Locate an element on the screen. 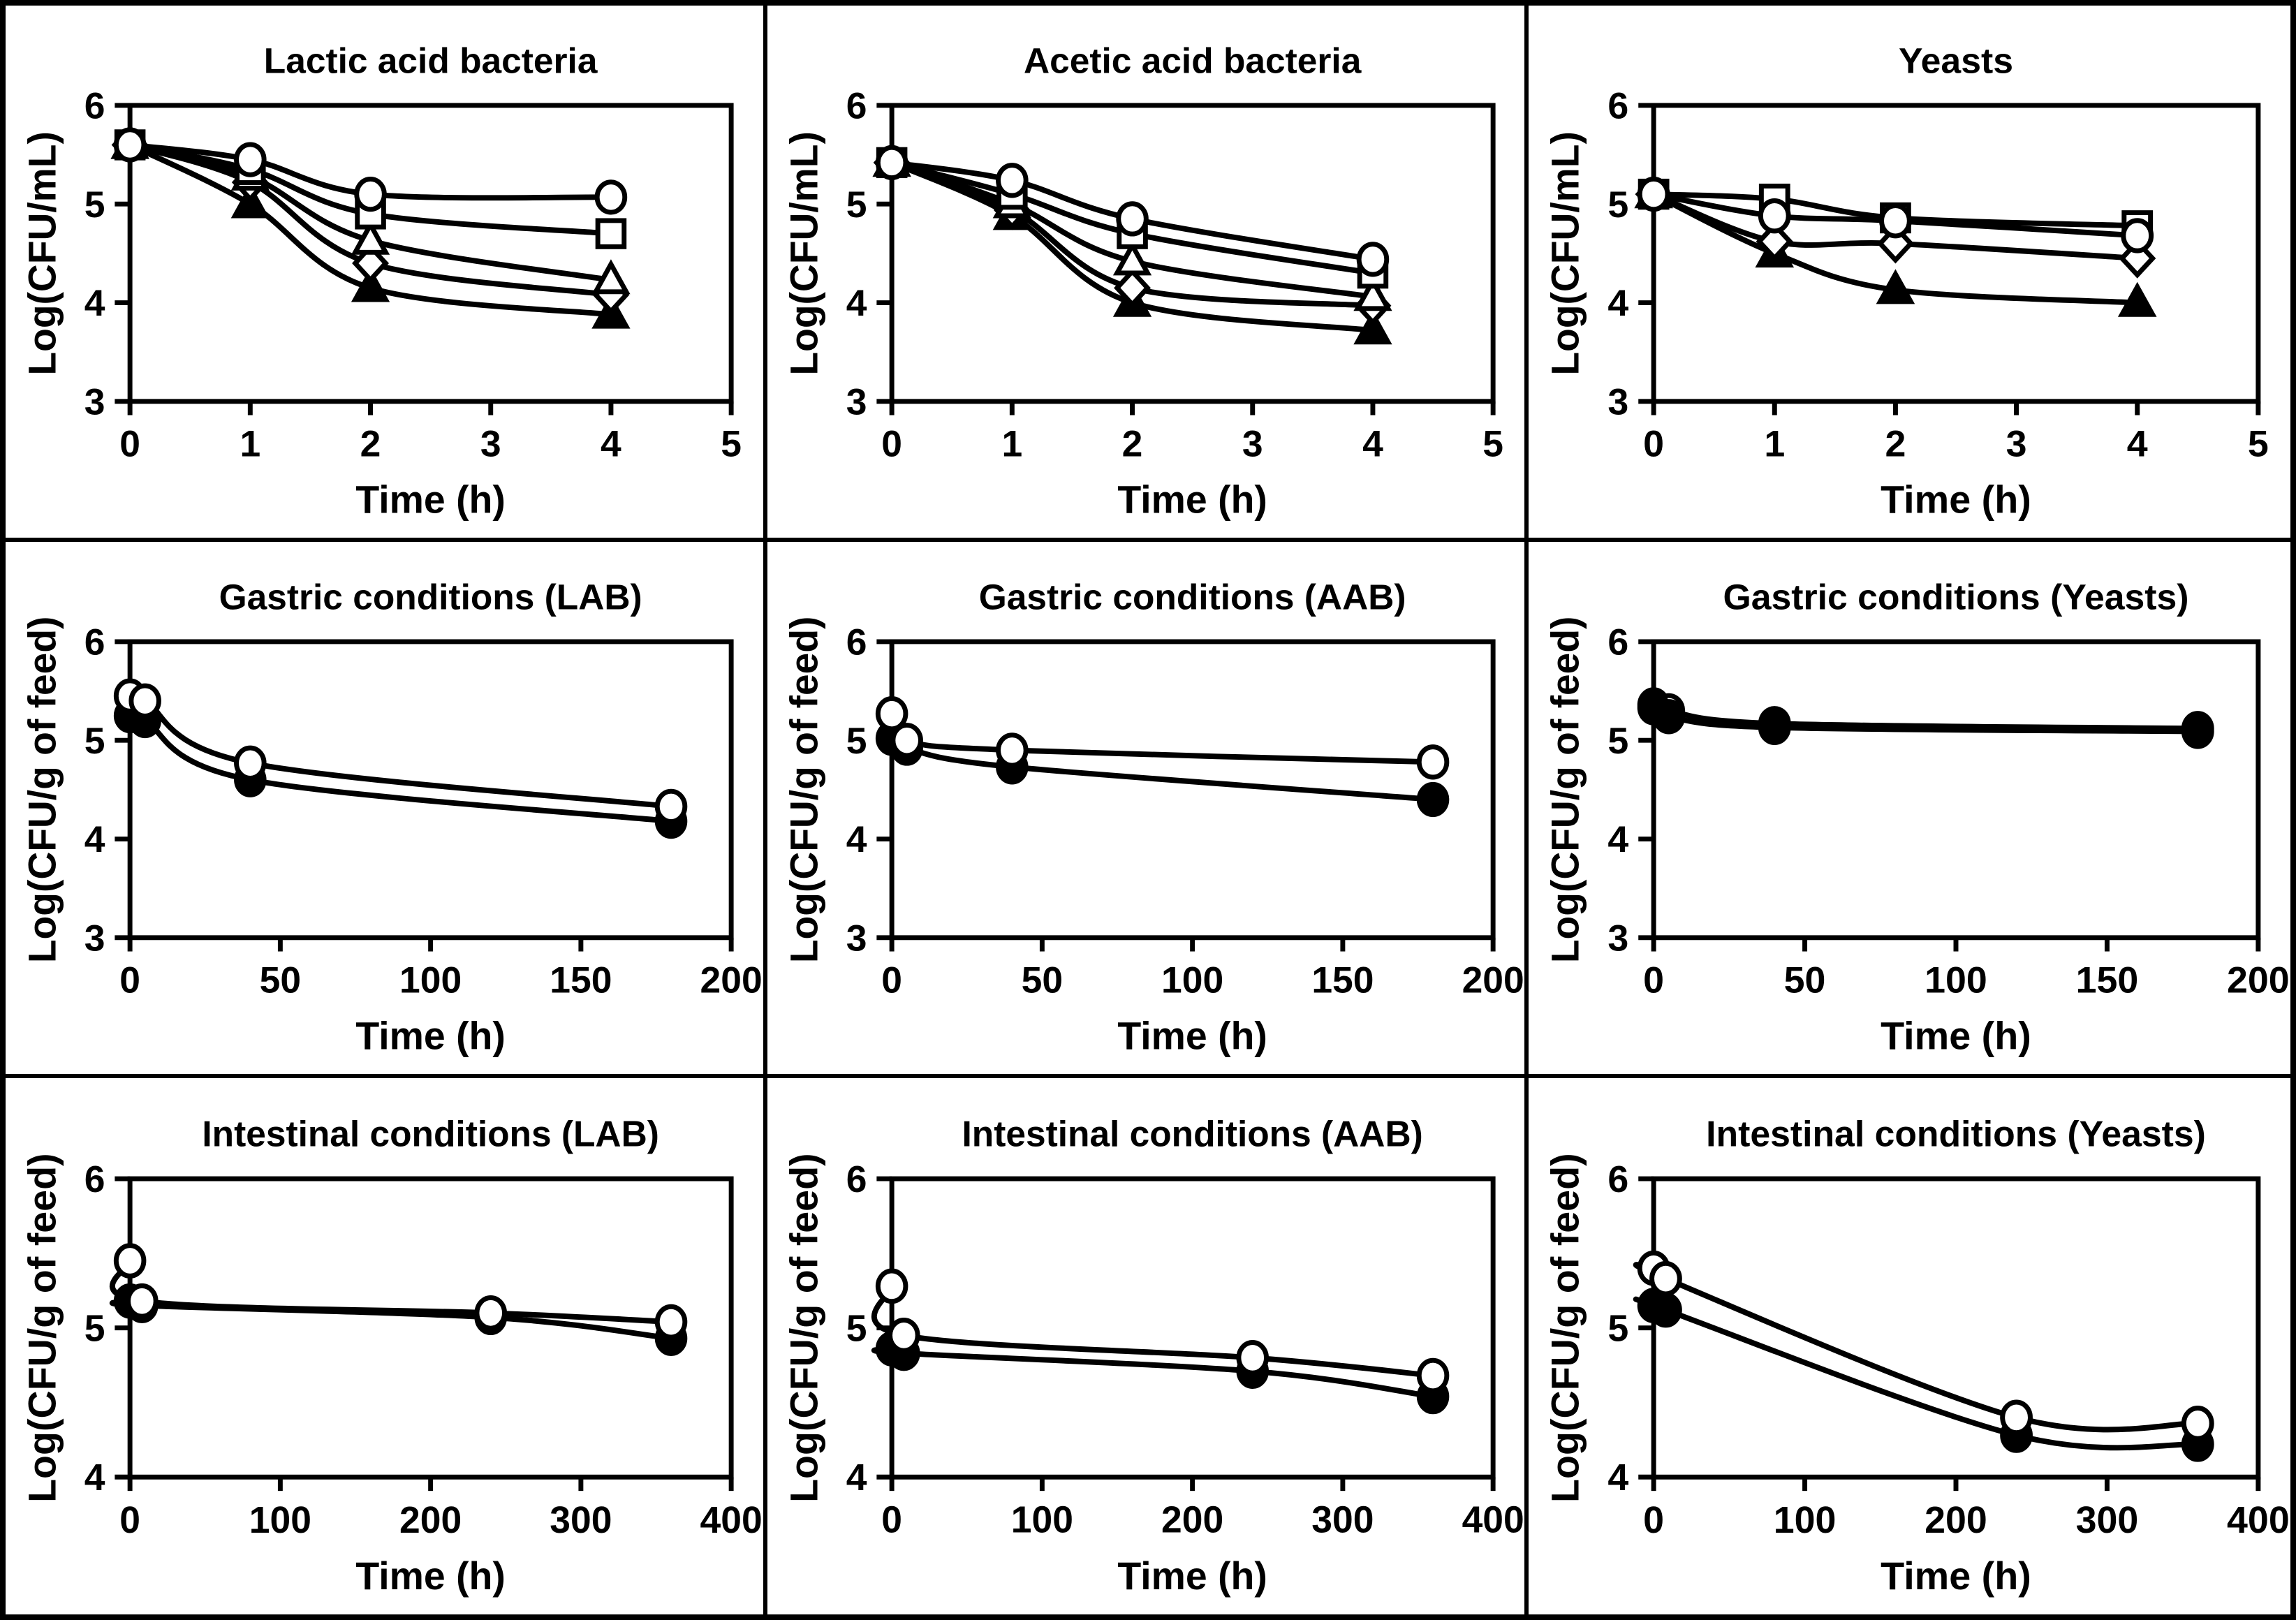  x-tick-label: 400 is located at coordinates (731, 1520).